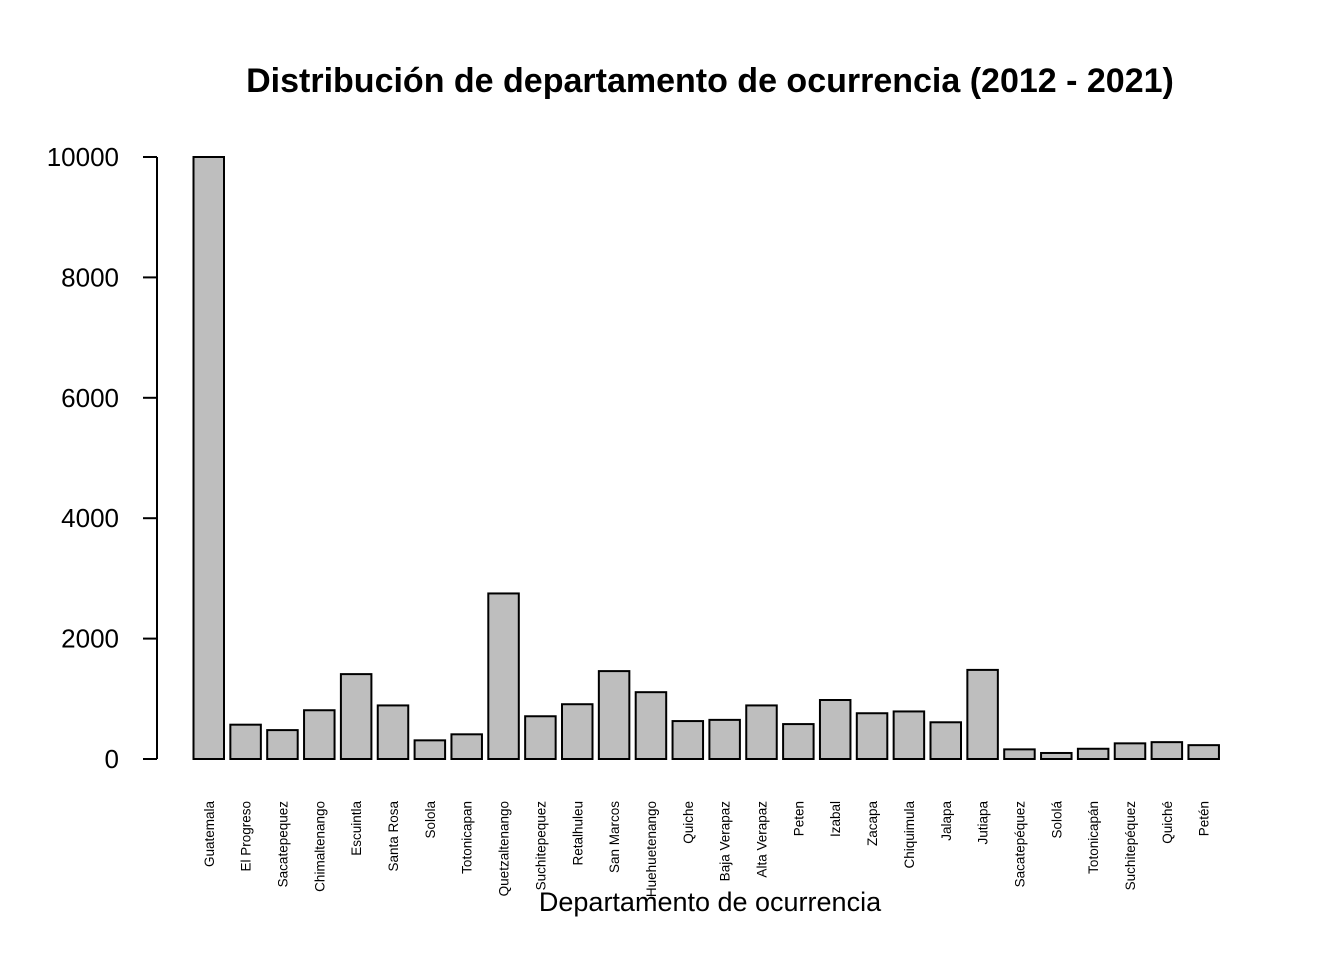  What do you see at coordinates (651, 725) in the screenshot?
I see `bar-huehuetenango` at bounding box center [651, 725].